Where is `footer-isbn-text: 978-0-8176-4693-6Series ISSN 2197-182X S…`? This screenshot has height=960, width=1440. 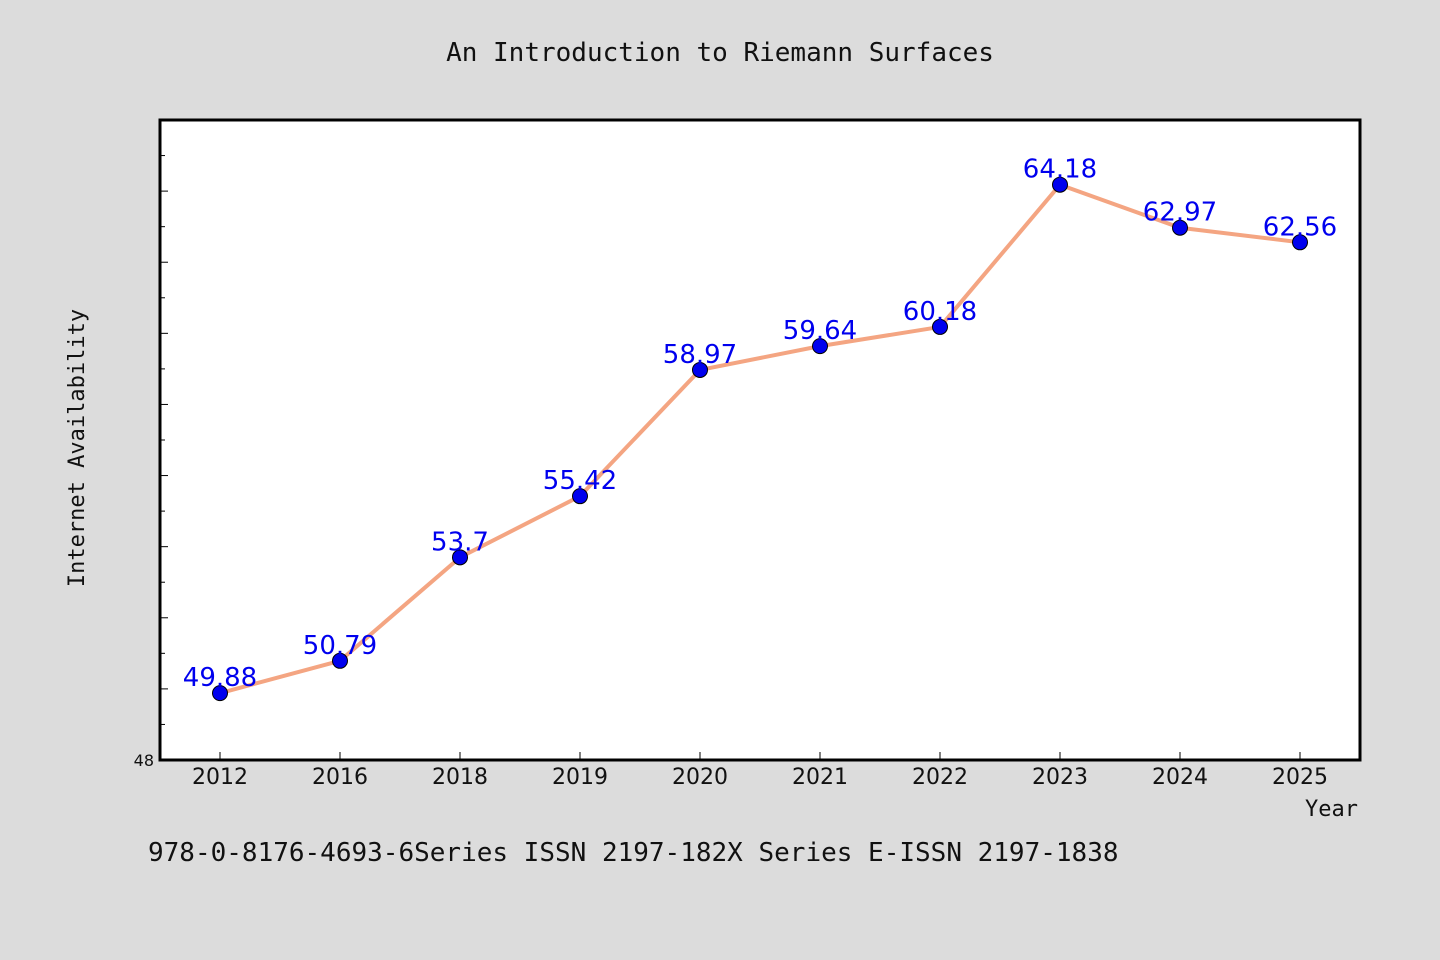
footer-isbn-text: 978-0-8176-4693-6Series ISSN 2197-182X S… is located at coordinates (633, 853).